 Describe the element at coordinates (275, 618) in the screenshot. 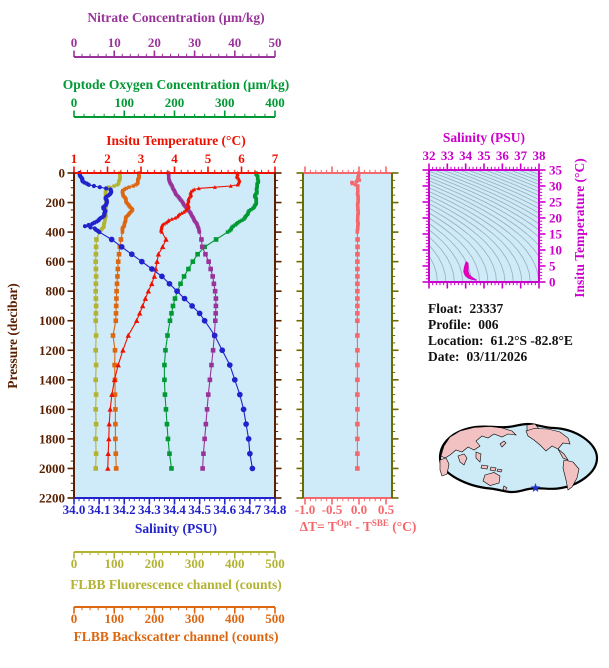

I see `backscatter-axis-tick-label: 500` at that location.